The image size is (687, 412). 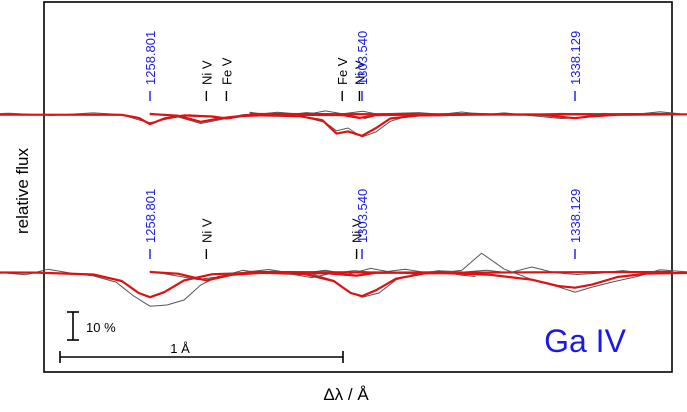 I want to click on panel-0-2: 1338.129, so click(x=468, y=75).